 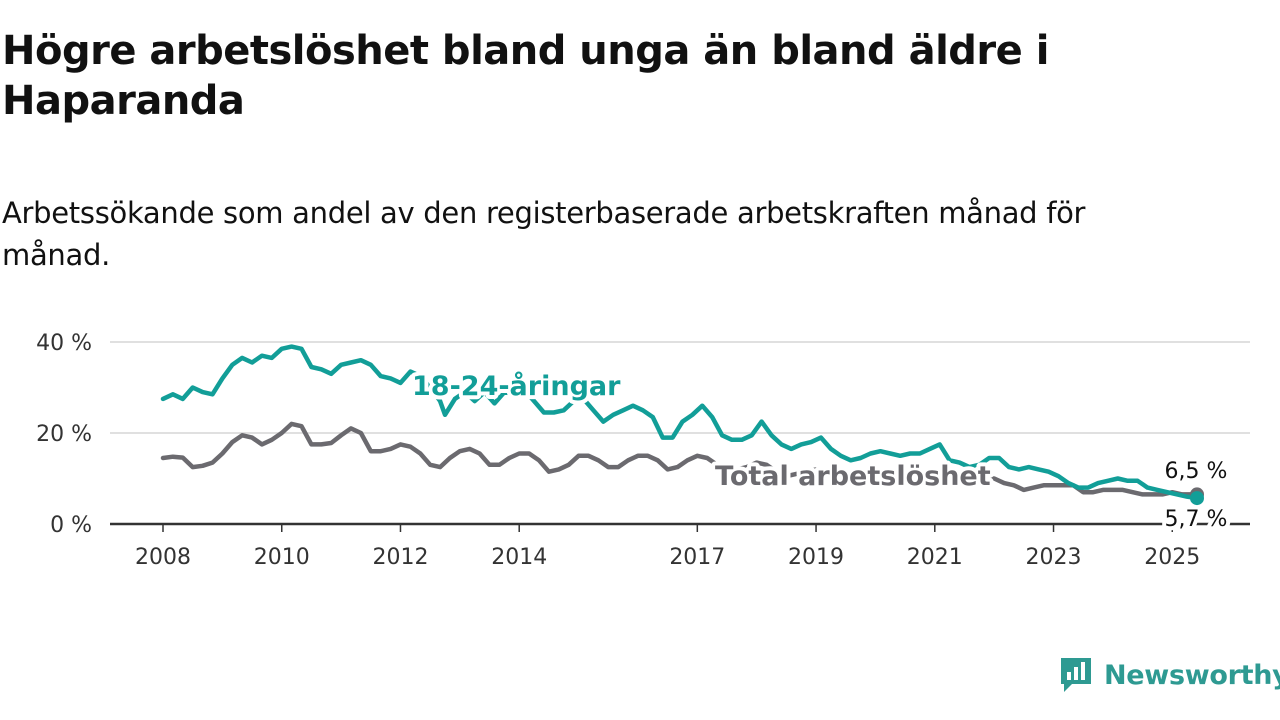 I want to click on newsworthy-logo: Newsworthy, so click(x=1169, y=675).